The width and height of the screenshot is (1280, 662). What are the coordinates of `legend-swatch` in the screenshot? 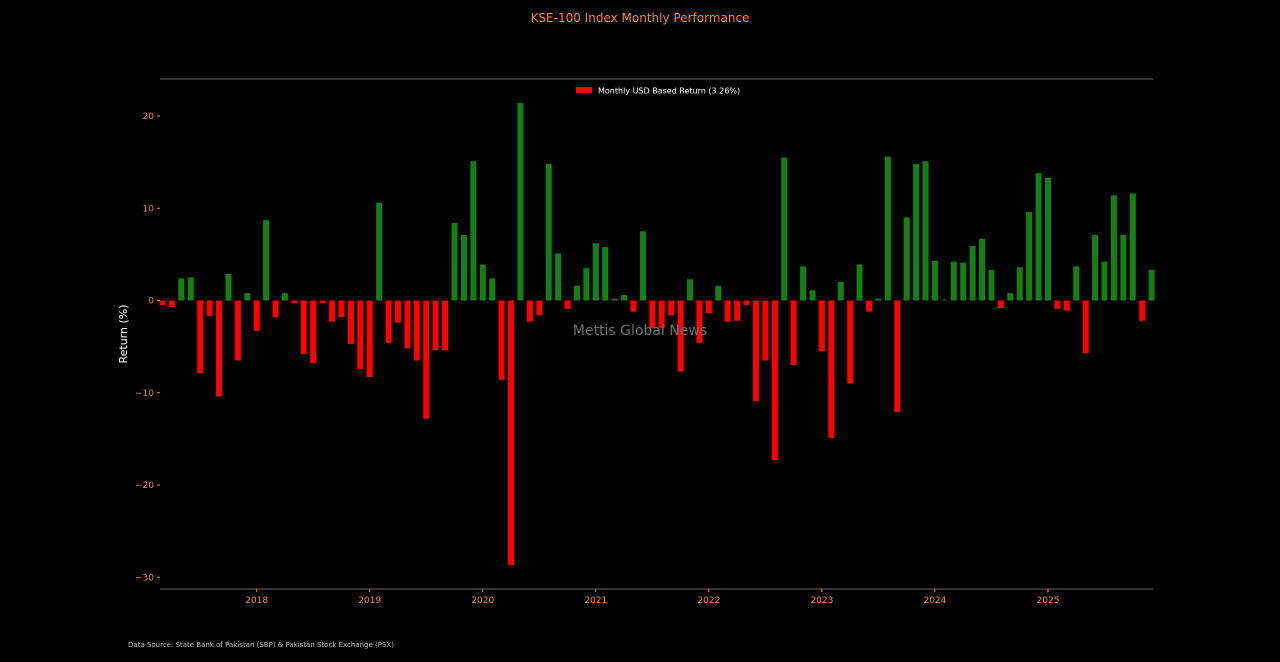 It's located at (584, 90).